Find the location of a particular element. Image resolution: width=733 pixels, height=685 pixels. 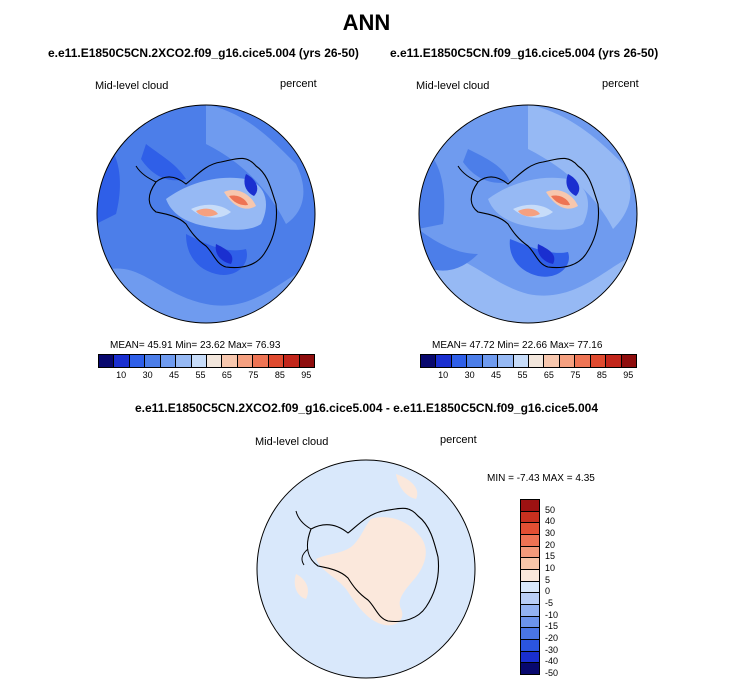

panel2-field-label: Mid-level cloud is located at coordinates (453, 86).